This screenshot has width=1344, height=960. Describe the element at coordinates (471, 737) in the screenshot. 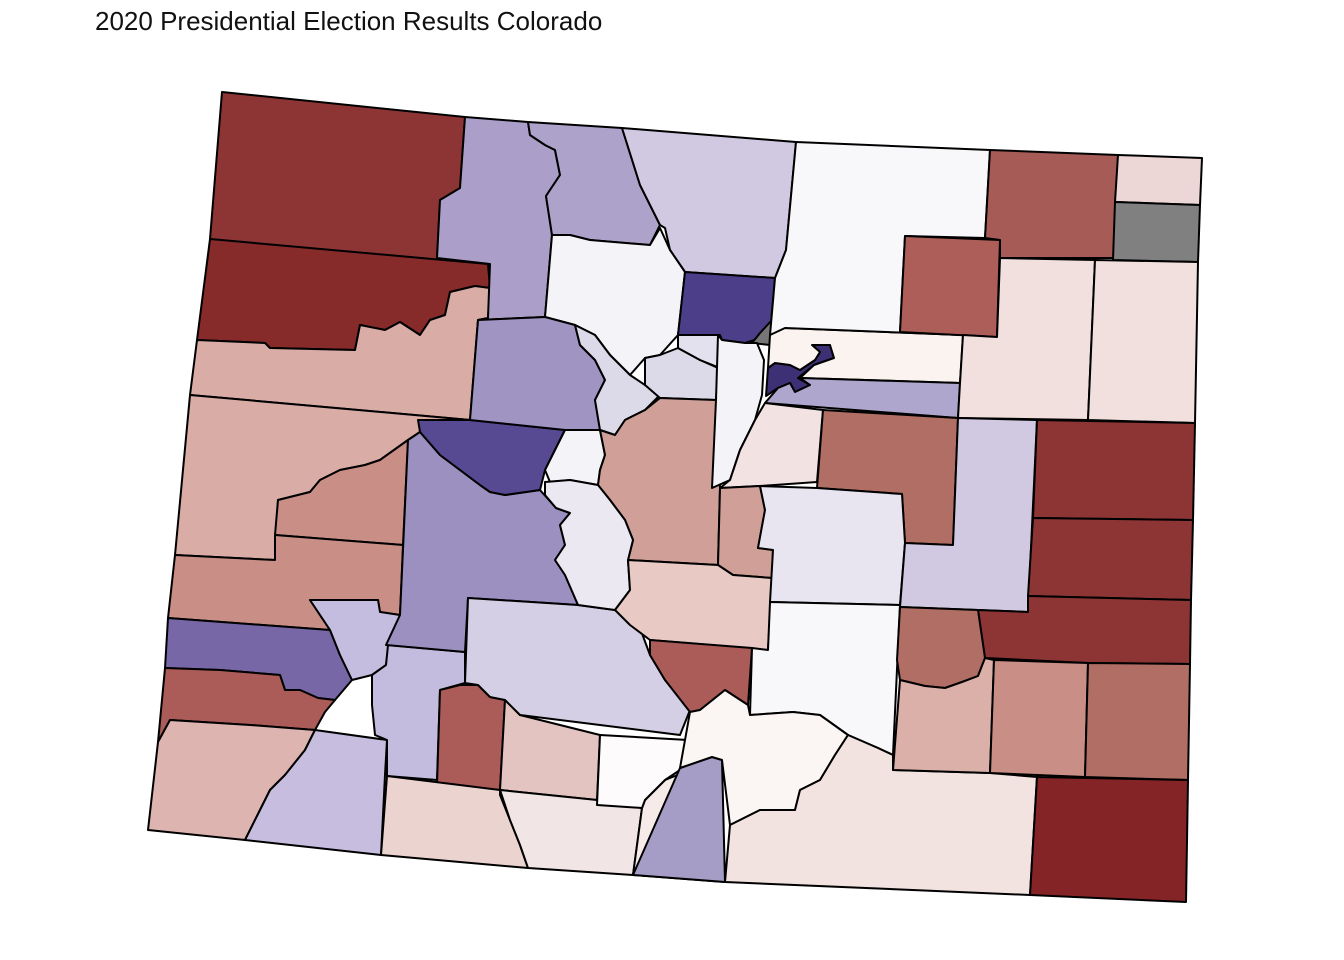

I see `county-hinsdale` at that location.